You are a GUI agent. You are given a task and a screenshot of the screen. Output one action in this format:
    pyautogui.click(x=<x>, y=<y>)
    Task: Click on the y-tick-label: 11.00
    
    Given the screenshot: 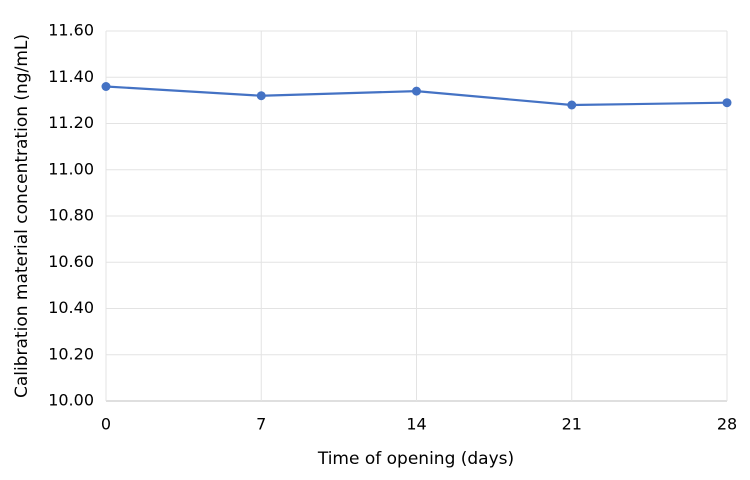 What is the action you would take?
    pyautogui.click(x=71, y=168)
    